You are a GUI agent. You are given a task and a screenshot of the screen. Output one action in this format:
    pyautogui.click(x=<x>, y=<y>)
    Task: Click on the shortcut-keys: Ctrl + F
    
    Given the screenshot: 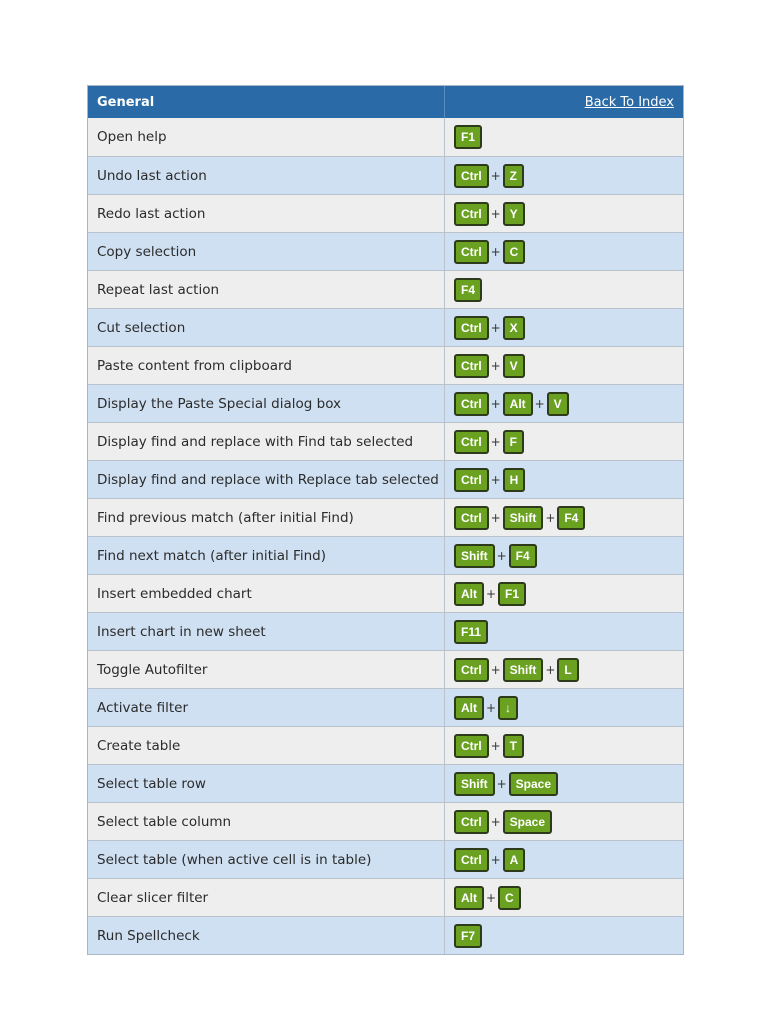 What is the action you would take?
    pyautogui.click(x=564, y=441)
    